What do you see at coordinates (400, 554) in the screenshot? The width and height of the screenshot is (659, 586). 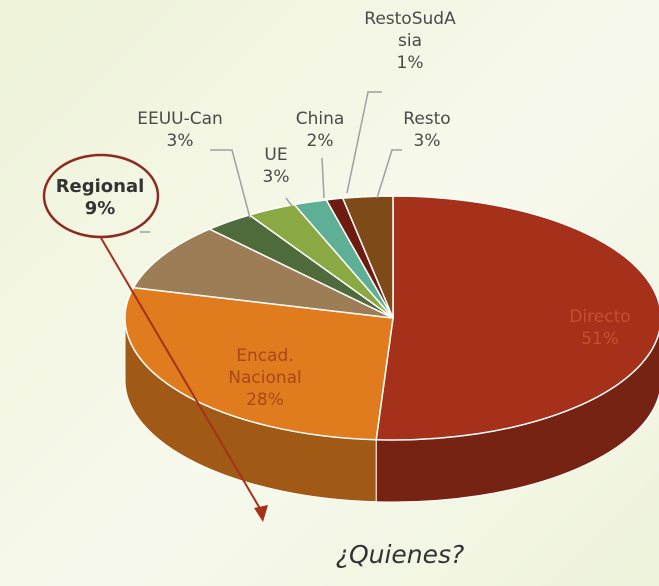 I see `annotation: ¿Quienes?` at bounding box center [400, 554].